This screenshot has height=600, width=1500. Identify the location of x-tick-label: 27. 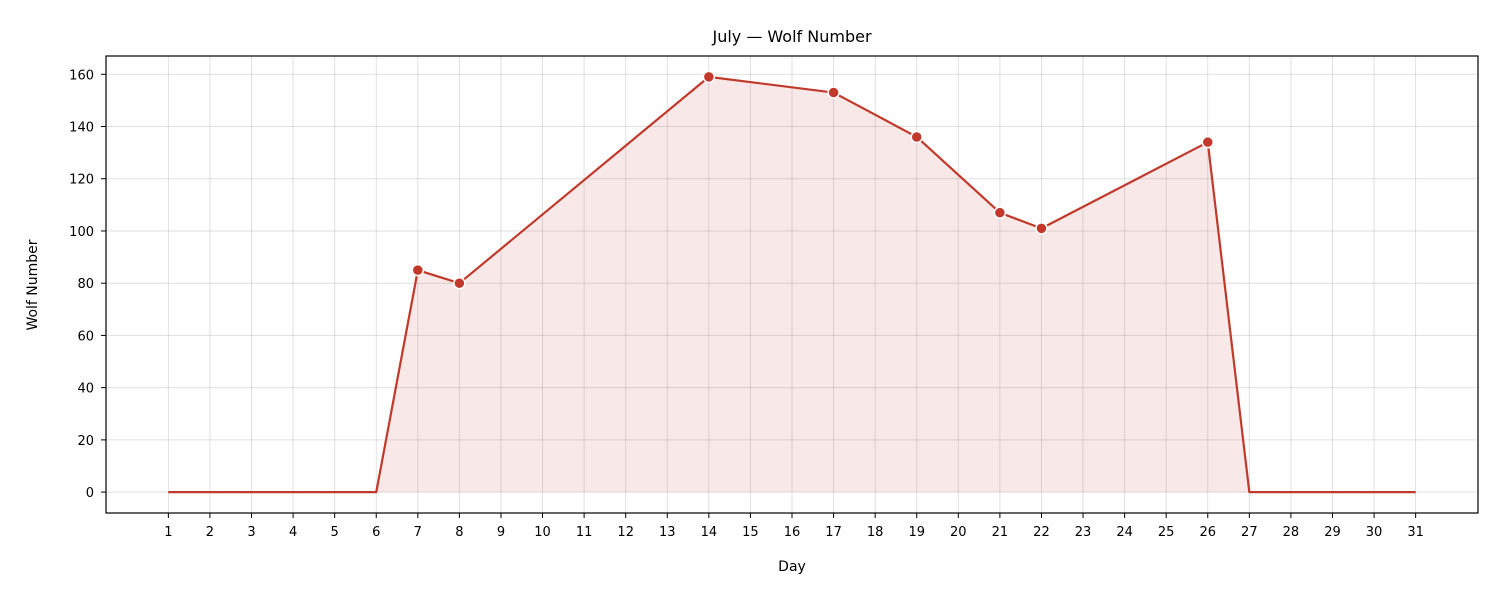
(1249, 532).